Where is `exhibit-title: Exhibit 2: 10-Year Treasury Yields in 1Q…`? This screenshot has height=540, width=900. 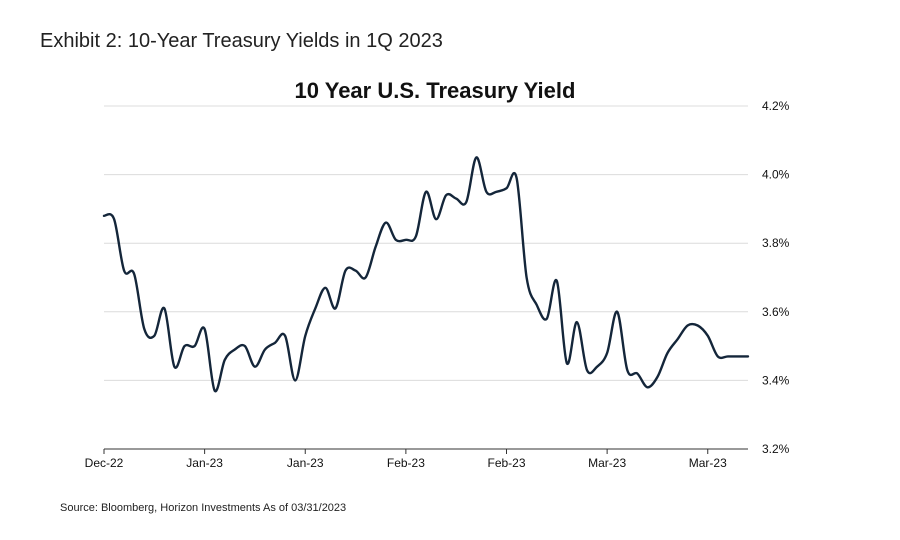 exhibit-title: Exhibit 2: 10-Year Treasury Yields in 1Q… is located at coordinates (241, 41).